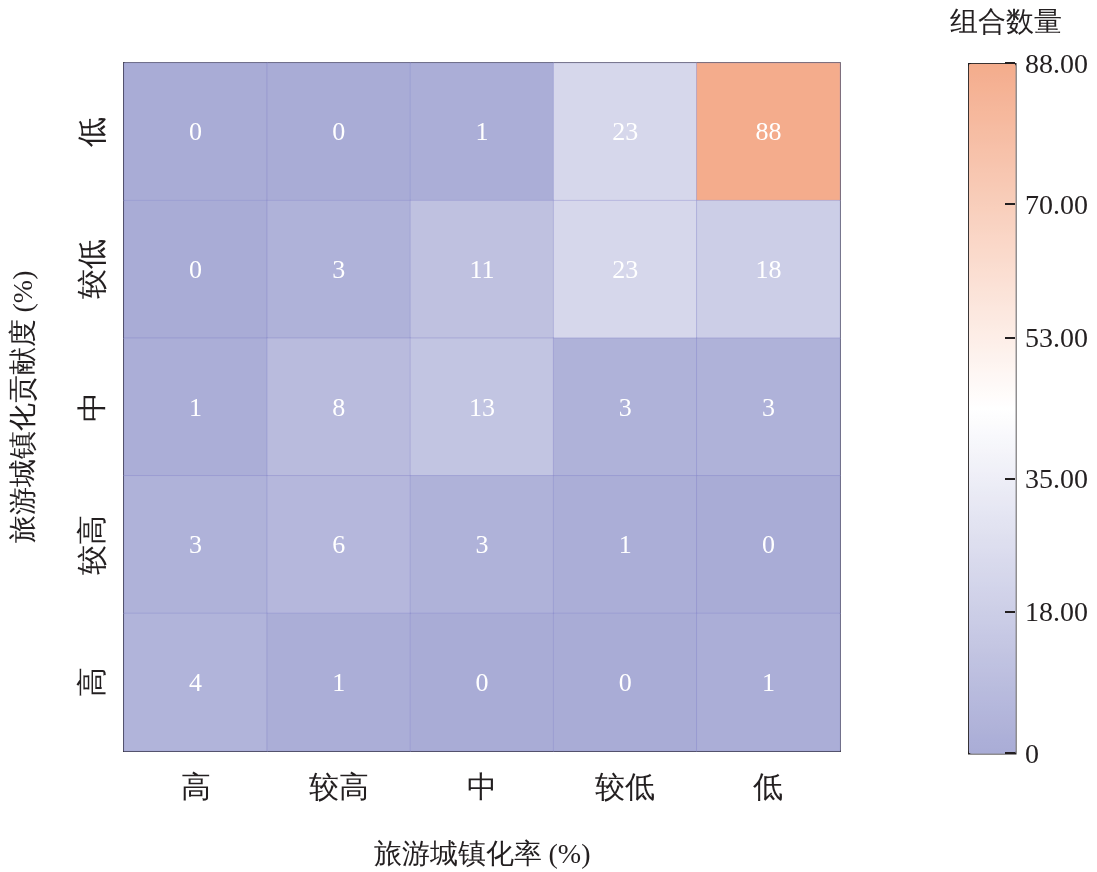  What do you see at coordinates (1056, 63) in the screenshot?
I see `color-bar-label: 88.00` at bounding box center [1056, 63].